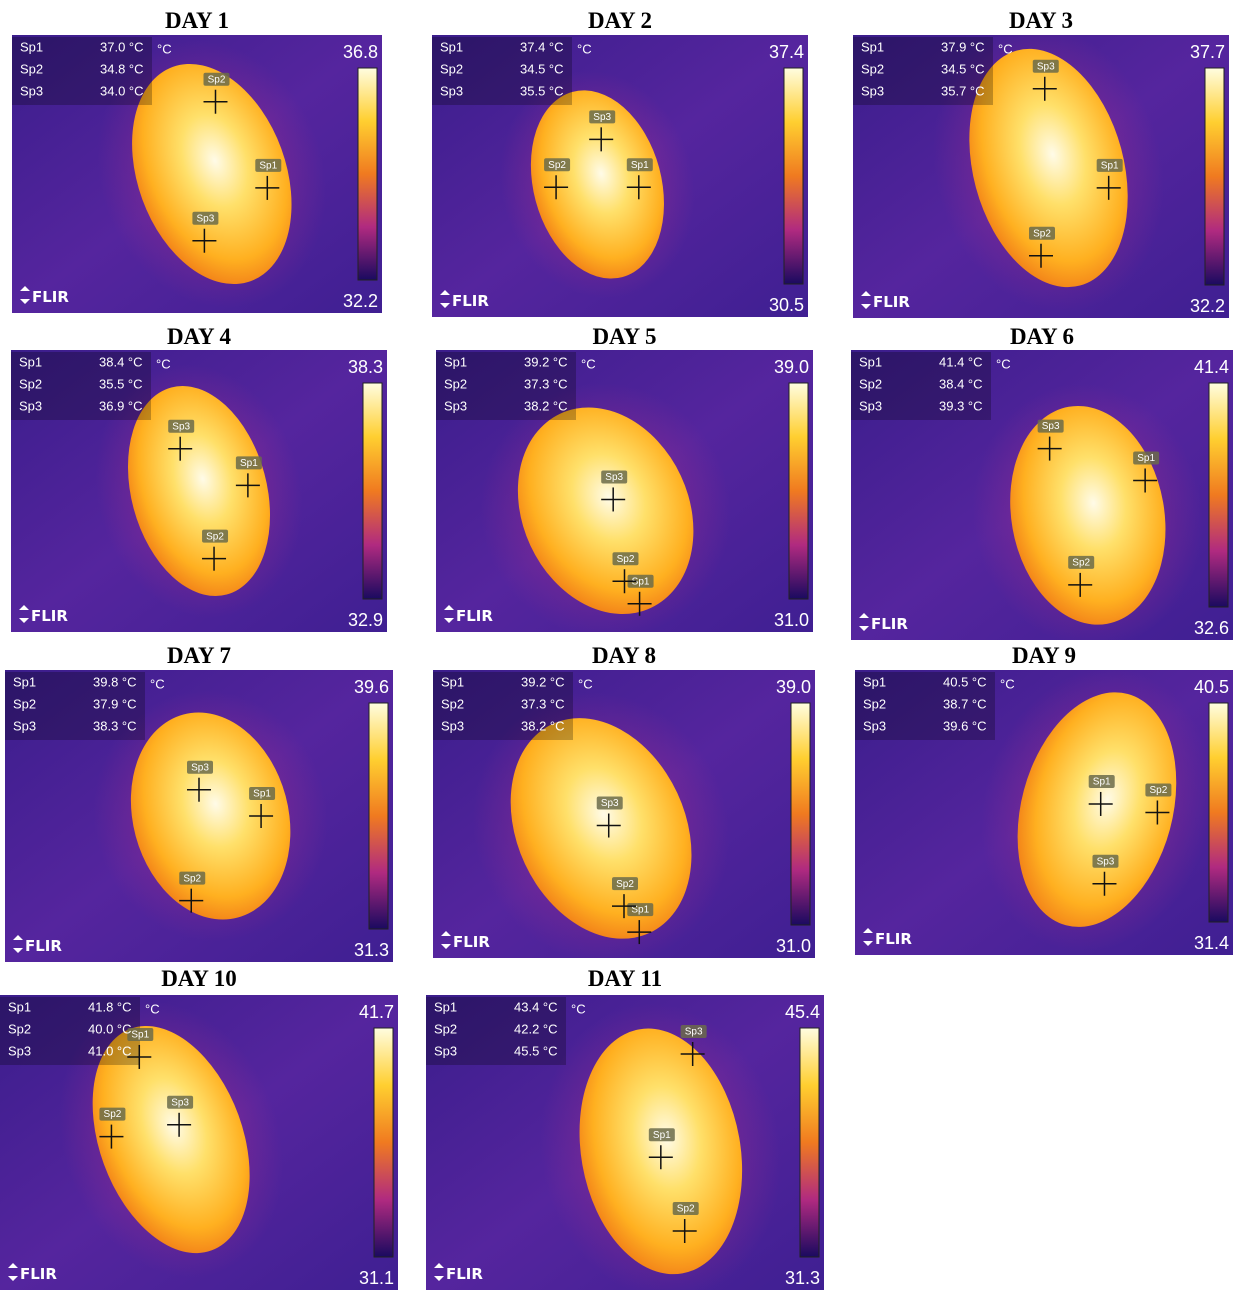  Describe the element at coordinates (121, 405) in the screenshot. I see `spot-temp: 36.9 °C` at that location.